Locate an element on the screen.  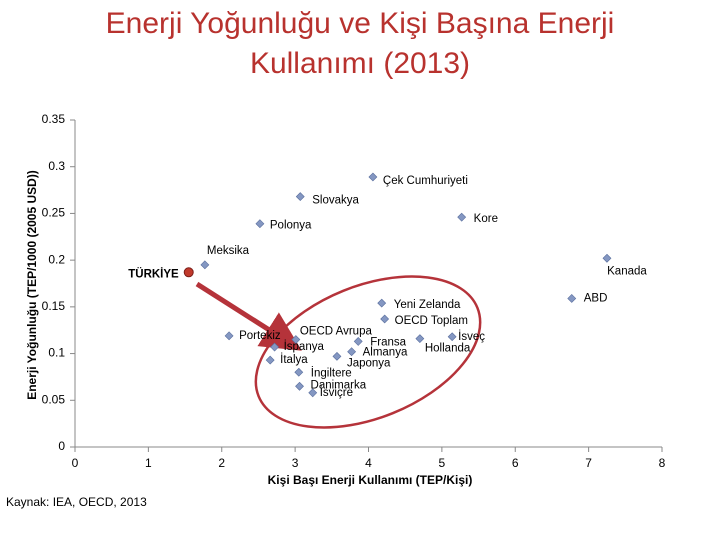
point-label: Portekiz is located at coordinates (260, 336).